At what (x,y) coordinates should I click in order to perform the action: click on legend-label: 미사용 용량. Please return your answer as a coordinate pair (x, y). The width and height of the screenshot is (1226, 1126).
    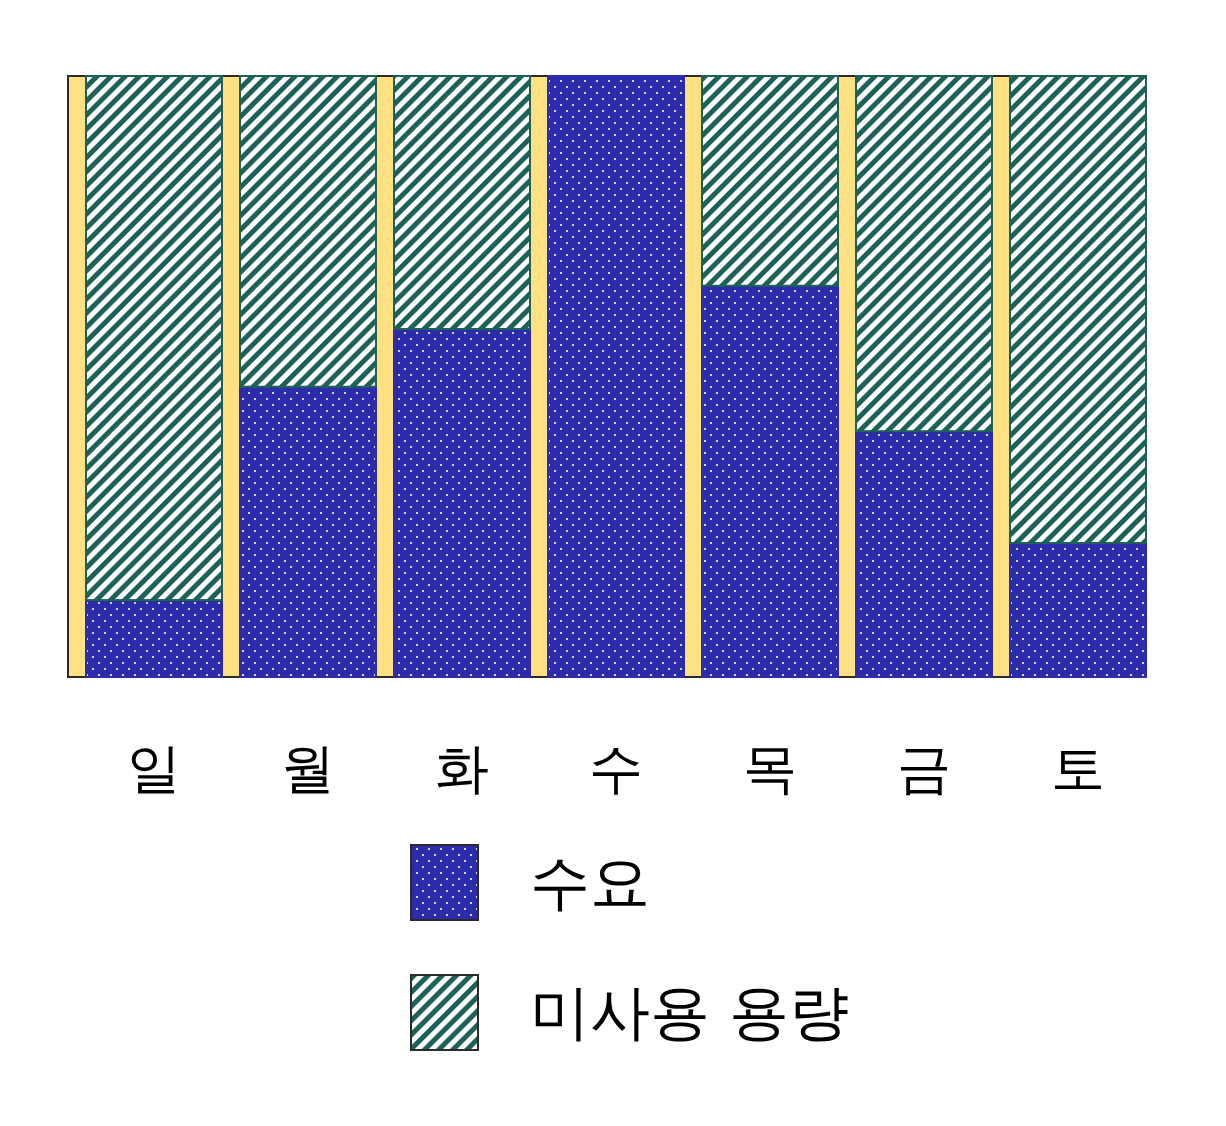
    Looking at the image, I should click on (690, 1012).